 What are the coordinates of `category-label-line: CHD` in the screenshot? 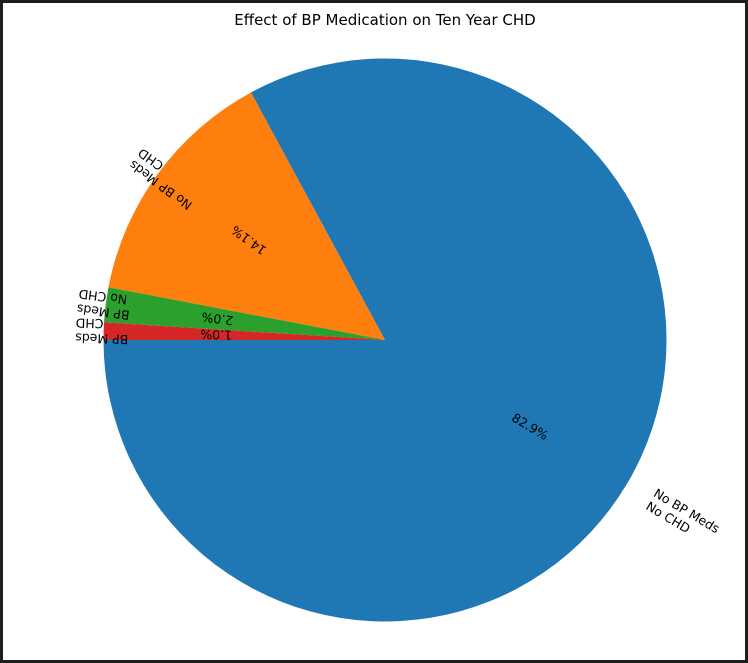 It's located at (89, 323).